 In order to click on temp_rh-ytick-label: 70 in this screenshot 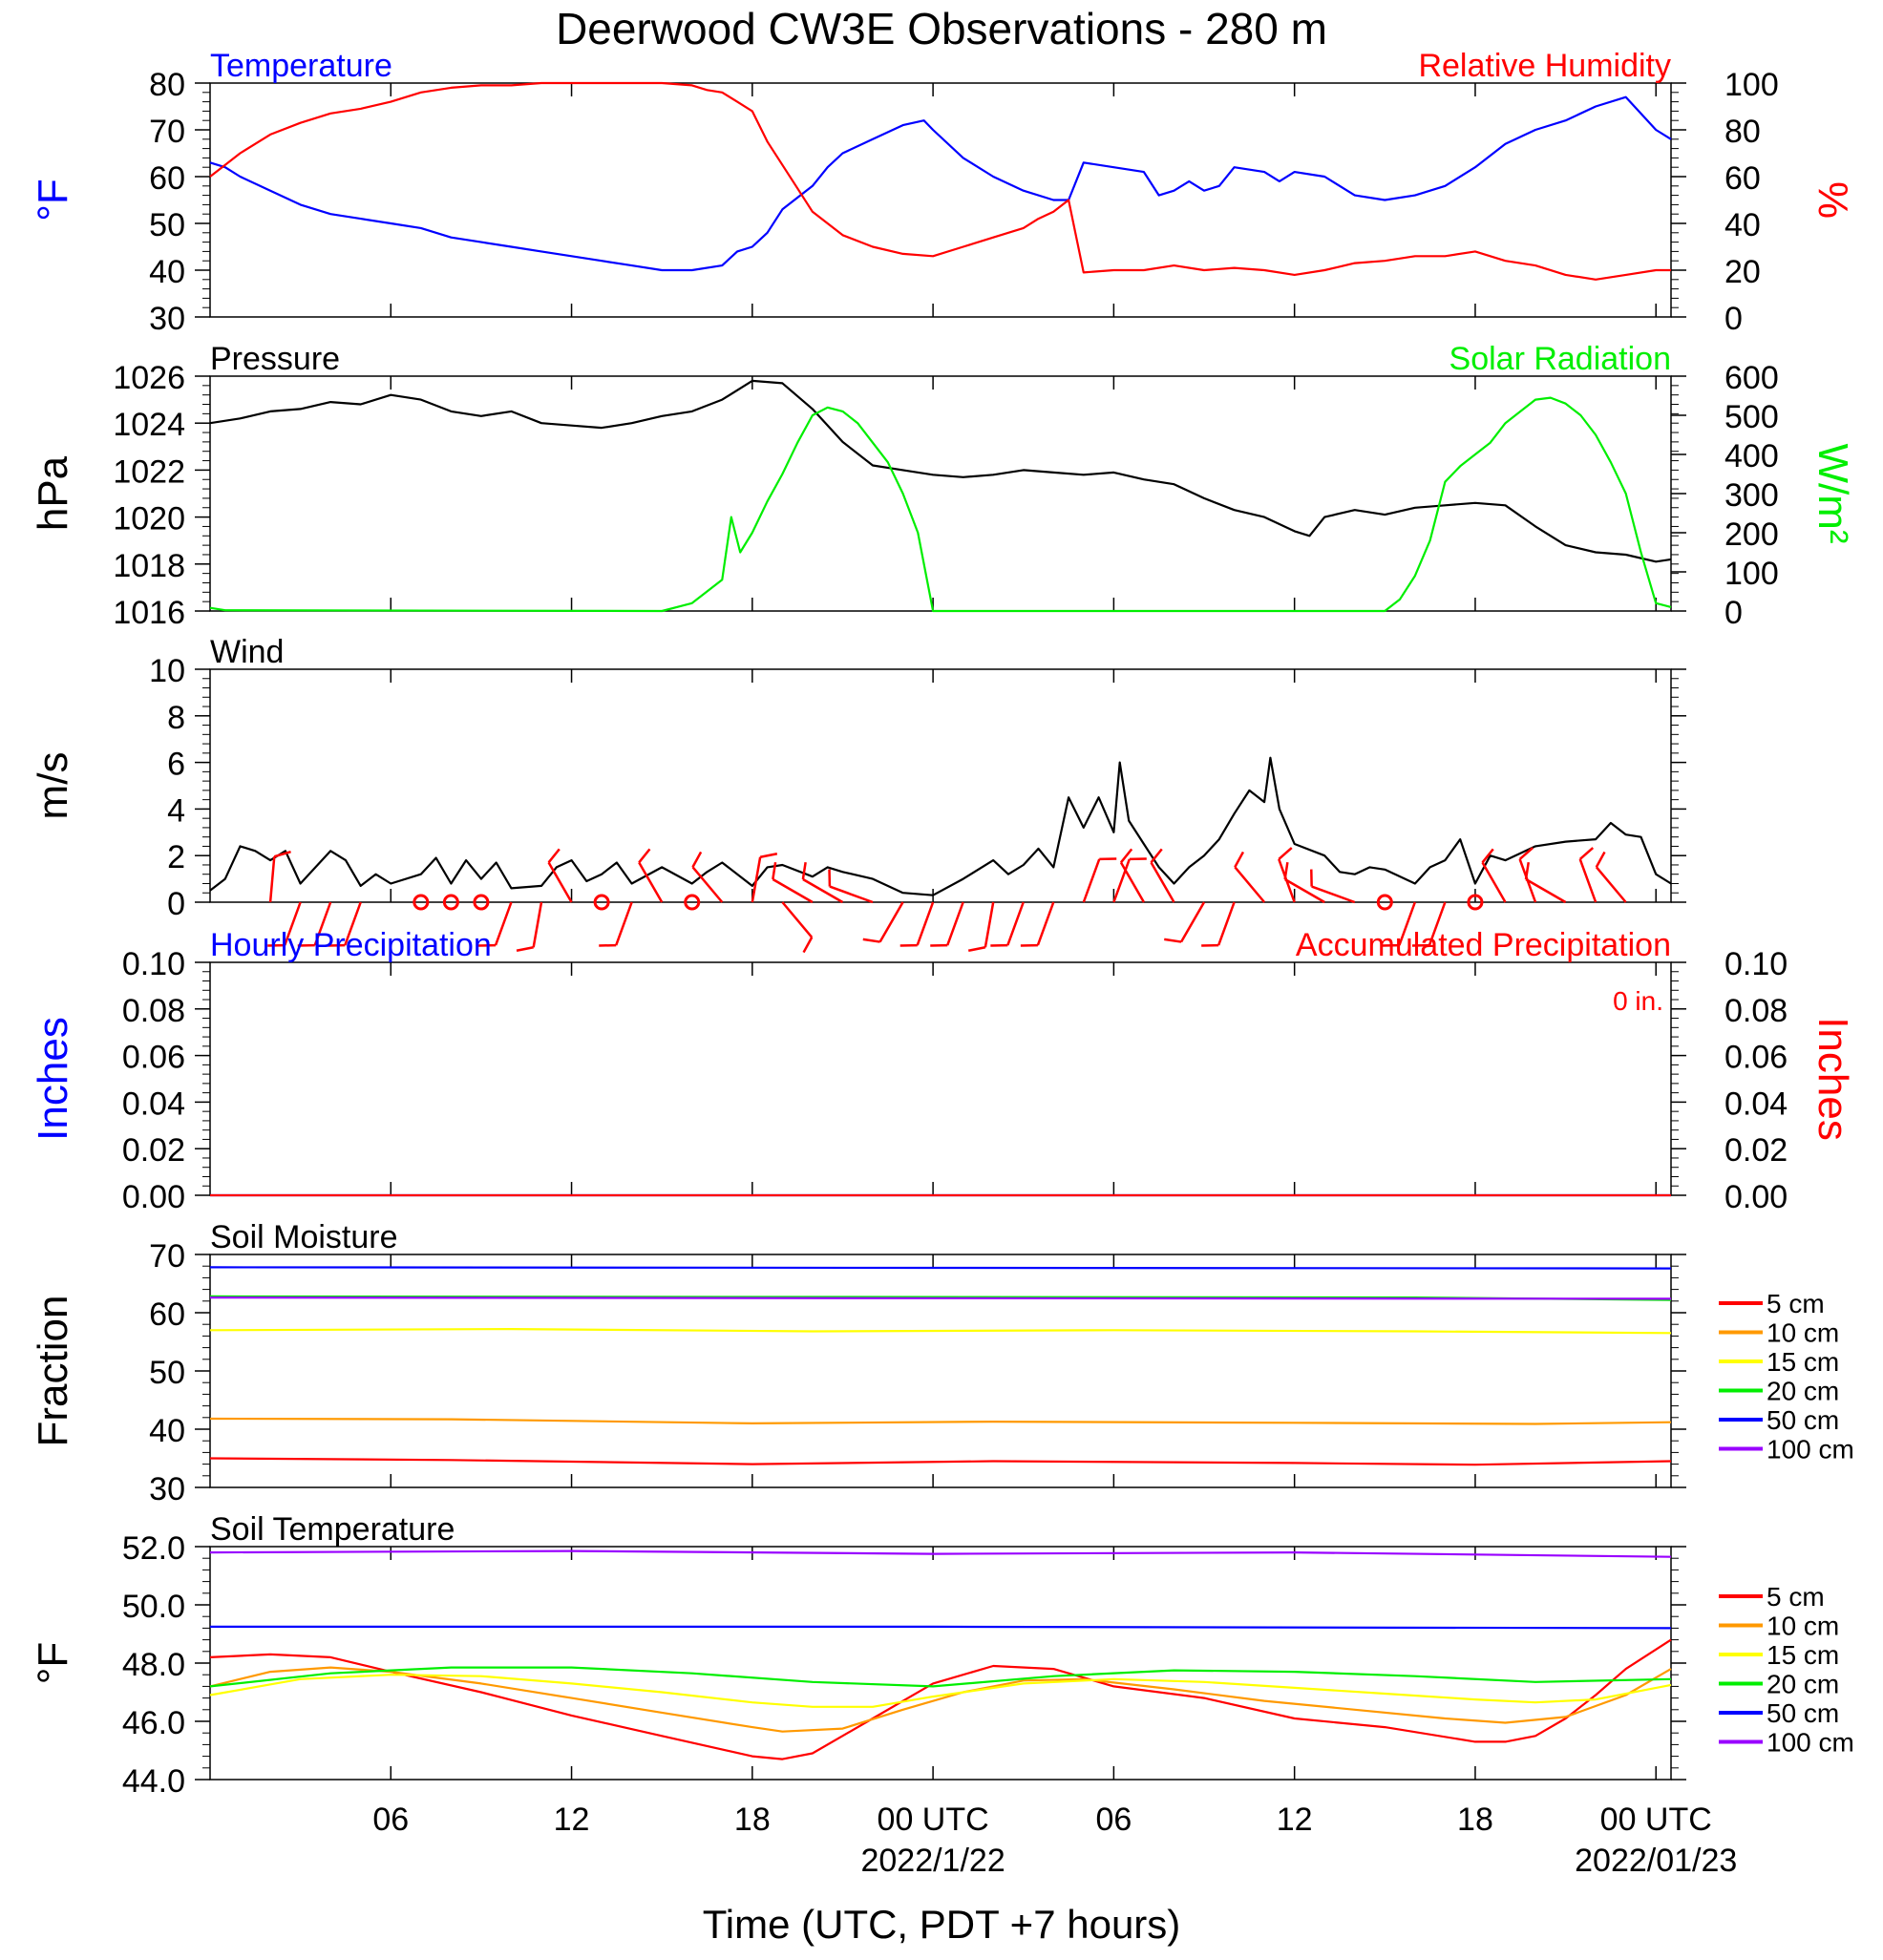, I will do `click(167, 132)`.